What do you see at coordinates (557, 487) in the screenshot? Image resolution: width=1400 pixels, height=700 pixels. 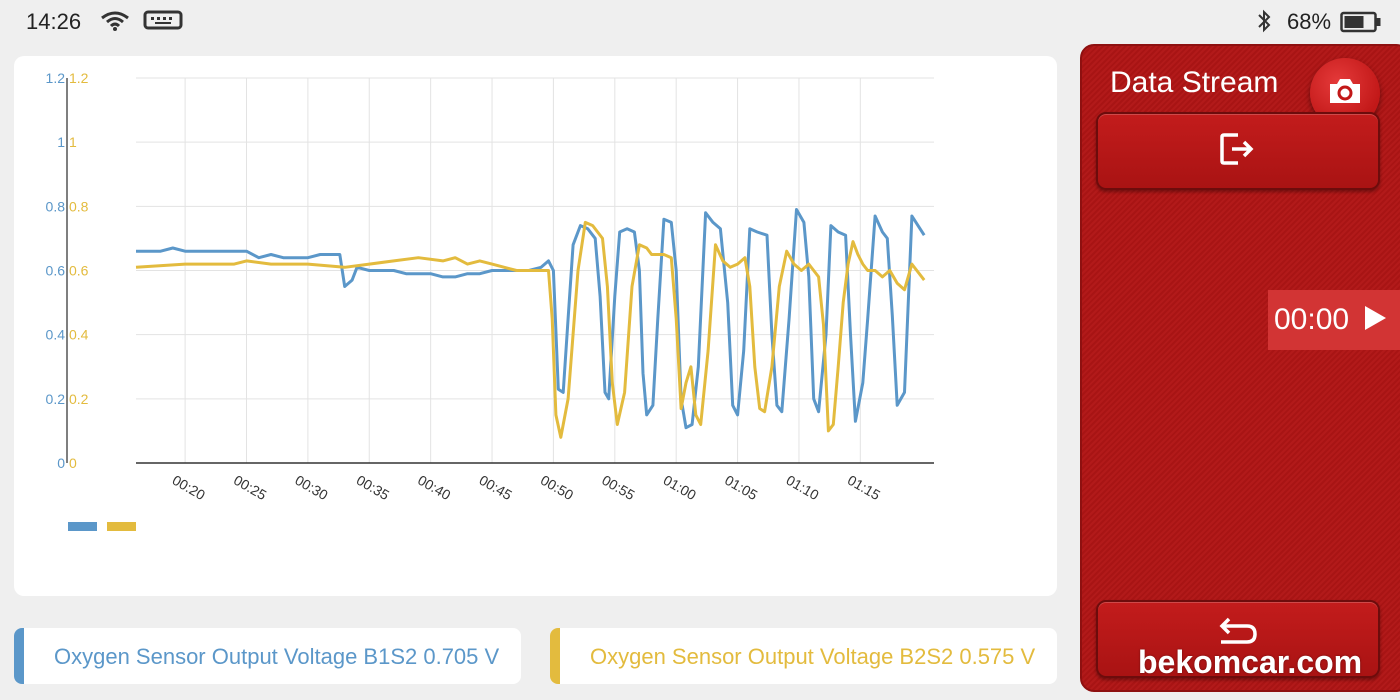 I see `x-tick-label: 00:50` at bounding box center [557, 487].